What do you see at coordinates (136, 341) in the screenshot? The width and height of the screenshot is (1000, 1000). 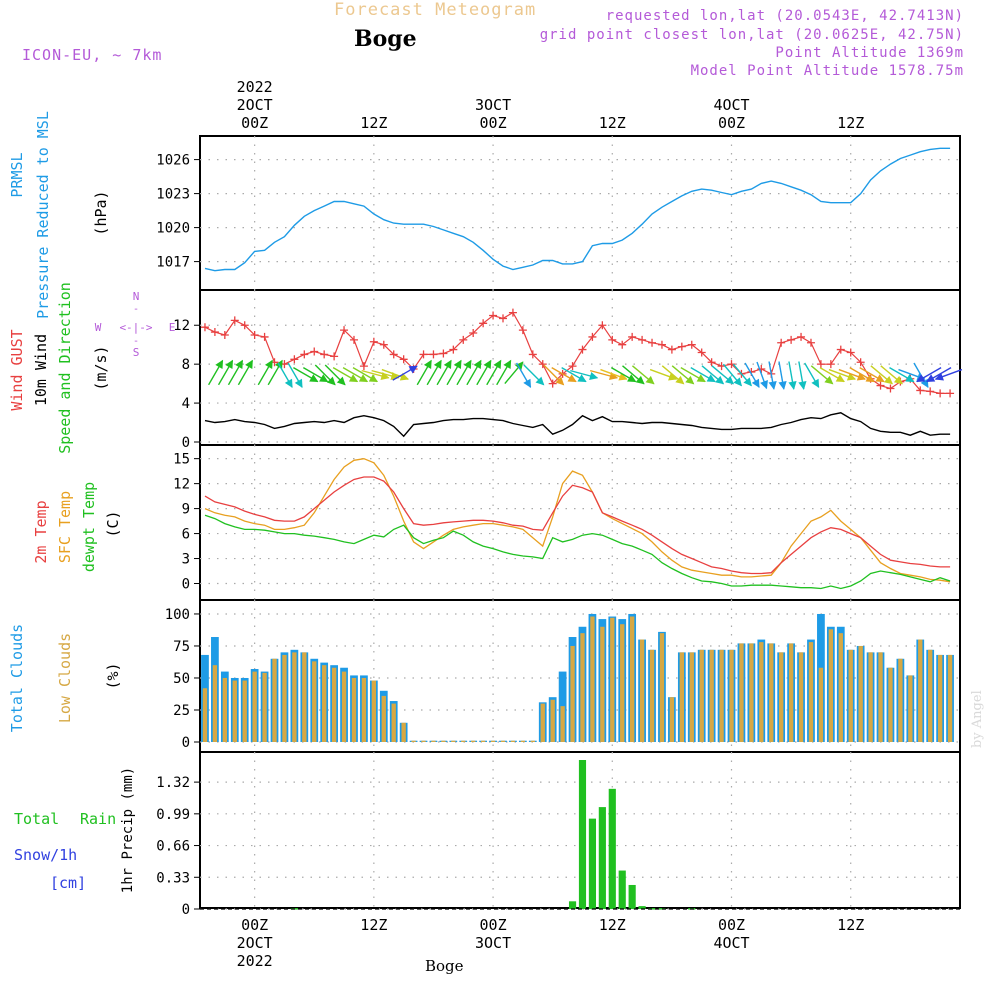 I see `compass-vline-bottom: -` at bounding box center [136, 341].